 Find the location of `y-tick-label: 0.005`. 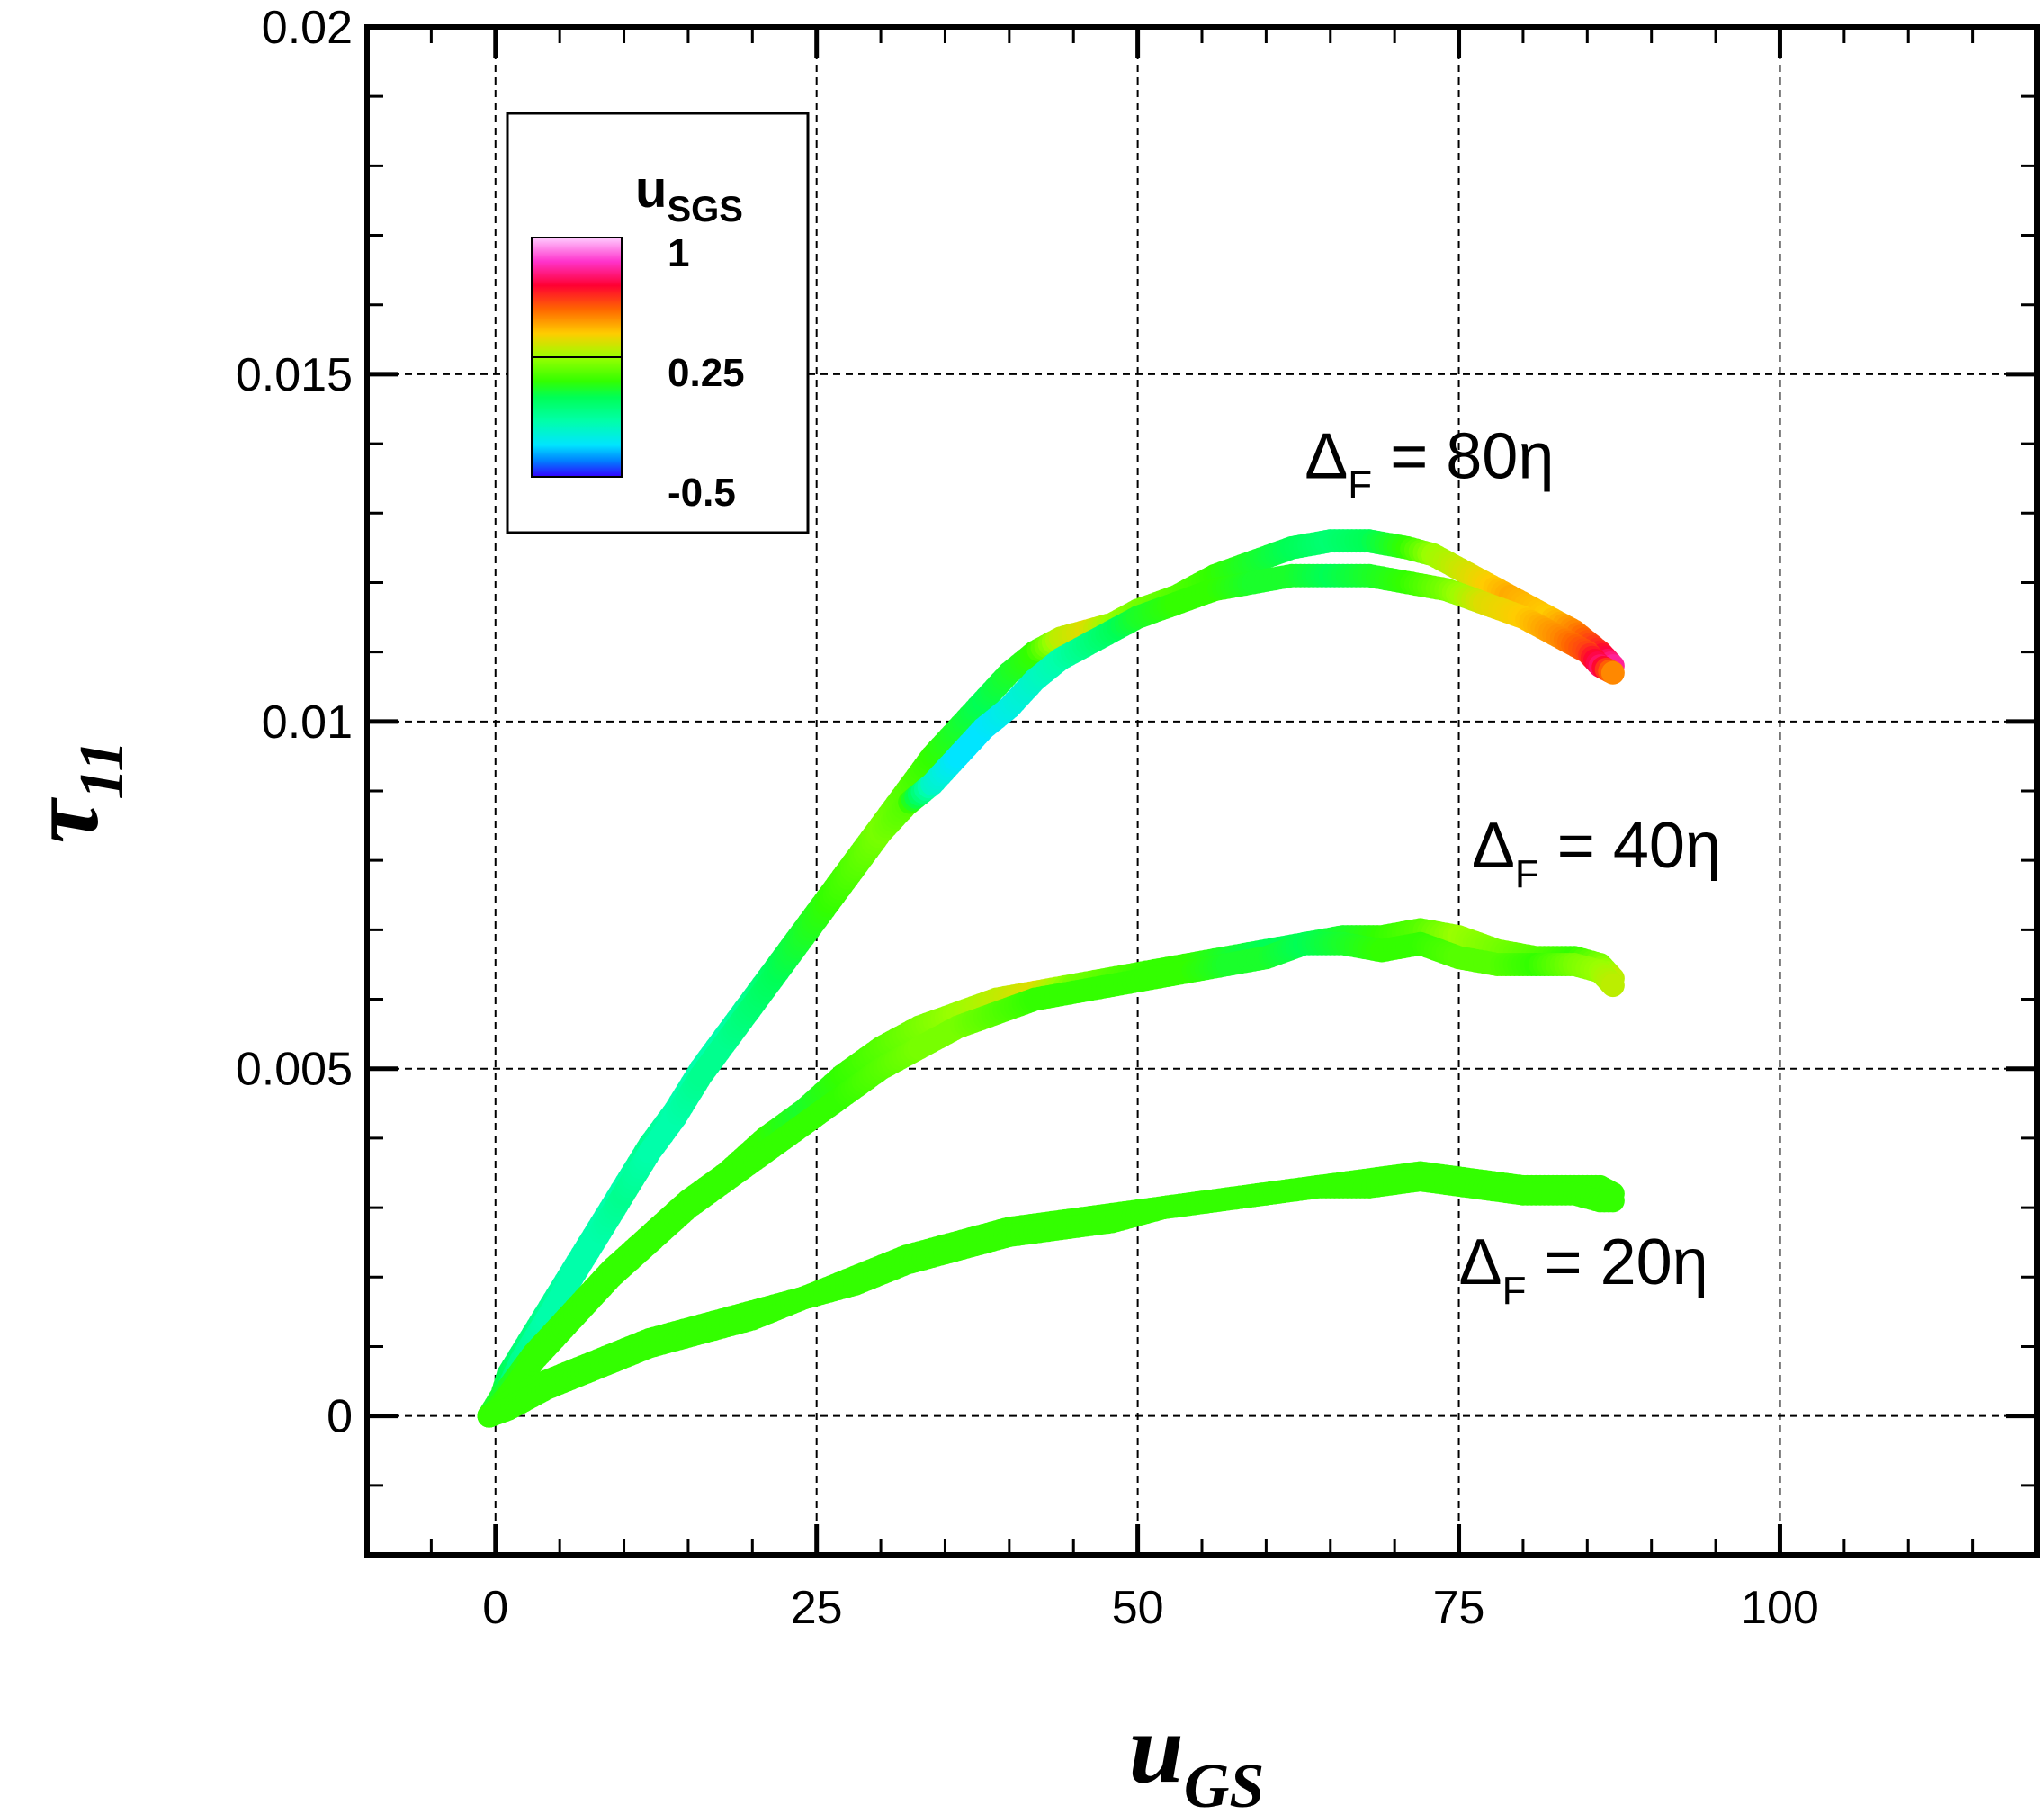

y-tick-label: 0.005 is located at coordinates (294, 1070).